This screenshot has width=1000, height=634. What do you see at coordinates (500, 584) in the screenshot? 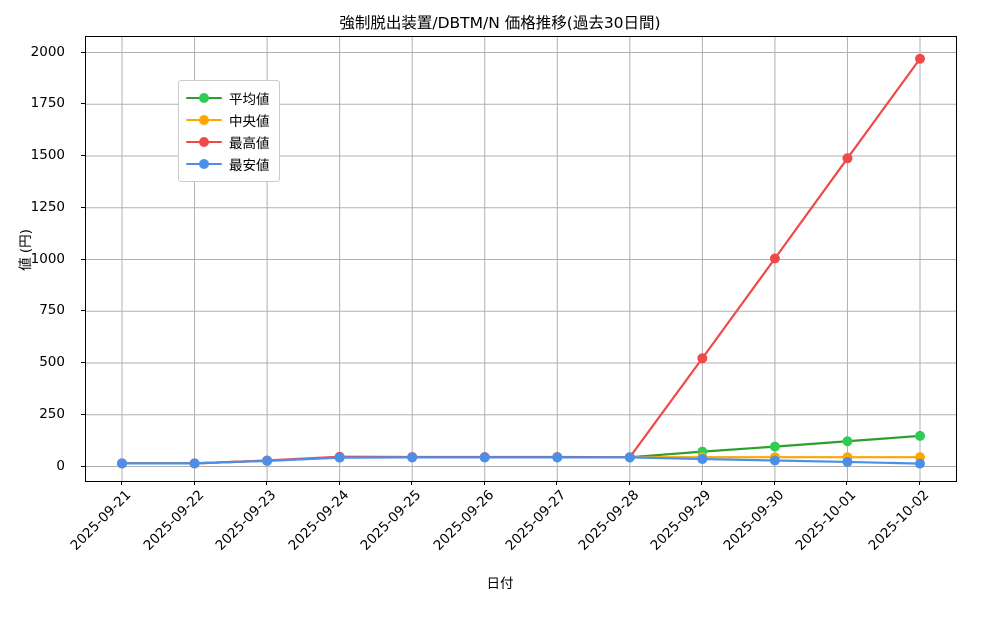
I see `x-axis-title: 日付` at bounding box center [500, 584].